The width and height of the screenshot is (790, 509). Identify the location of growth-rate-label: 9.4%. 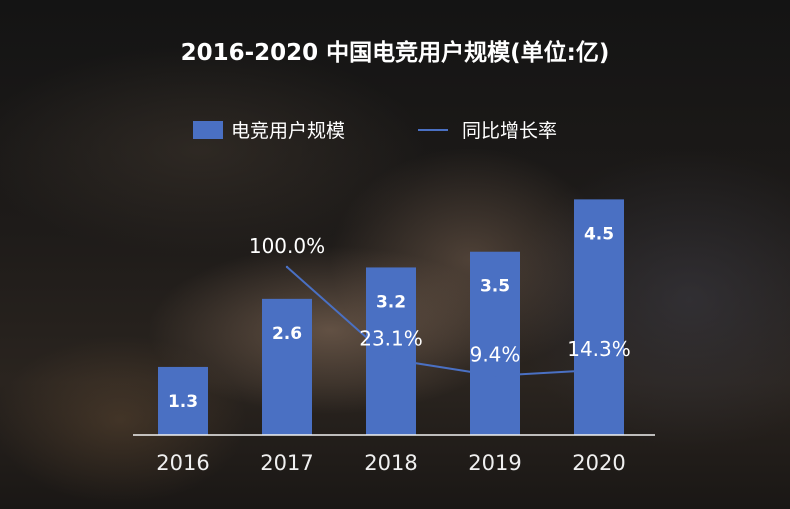
(495, 355).